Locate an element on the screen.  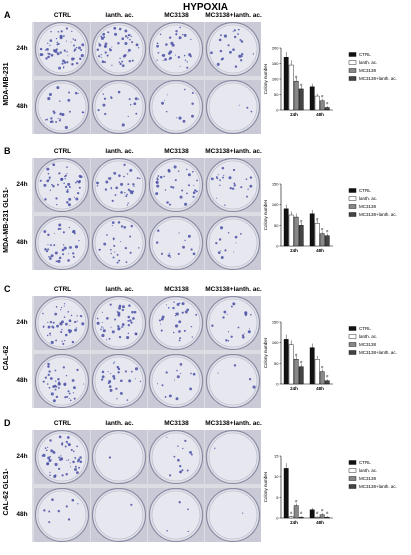
panel-letter: A is located at coordinates (7, 15).